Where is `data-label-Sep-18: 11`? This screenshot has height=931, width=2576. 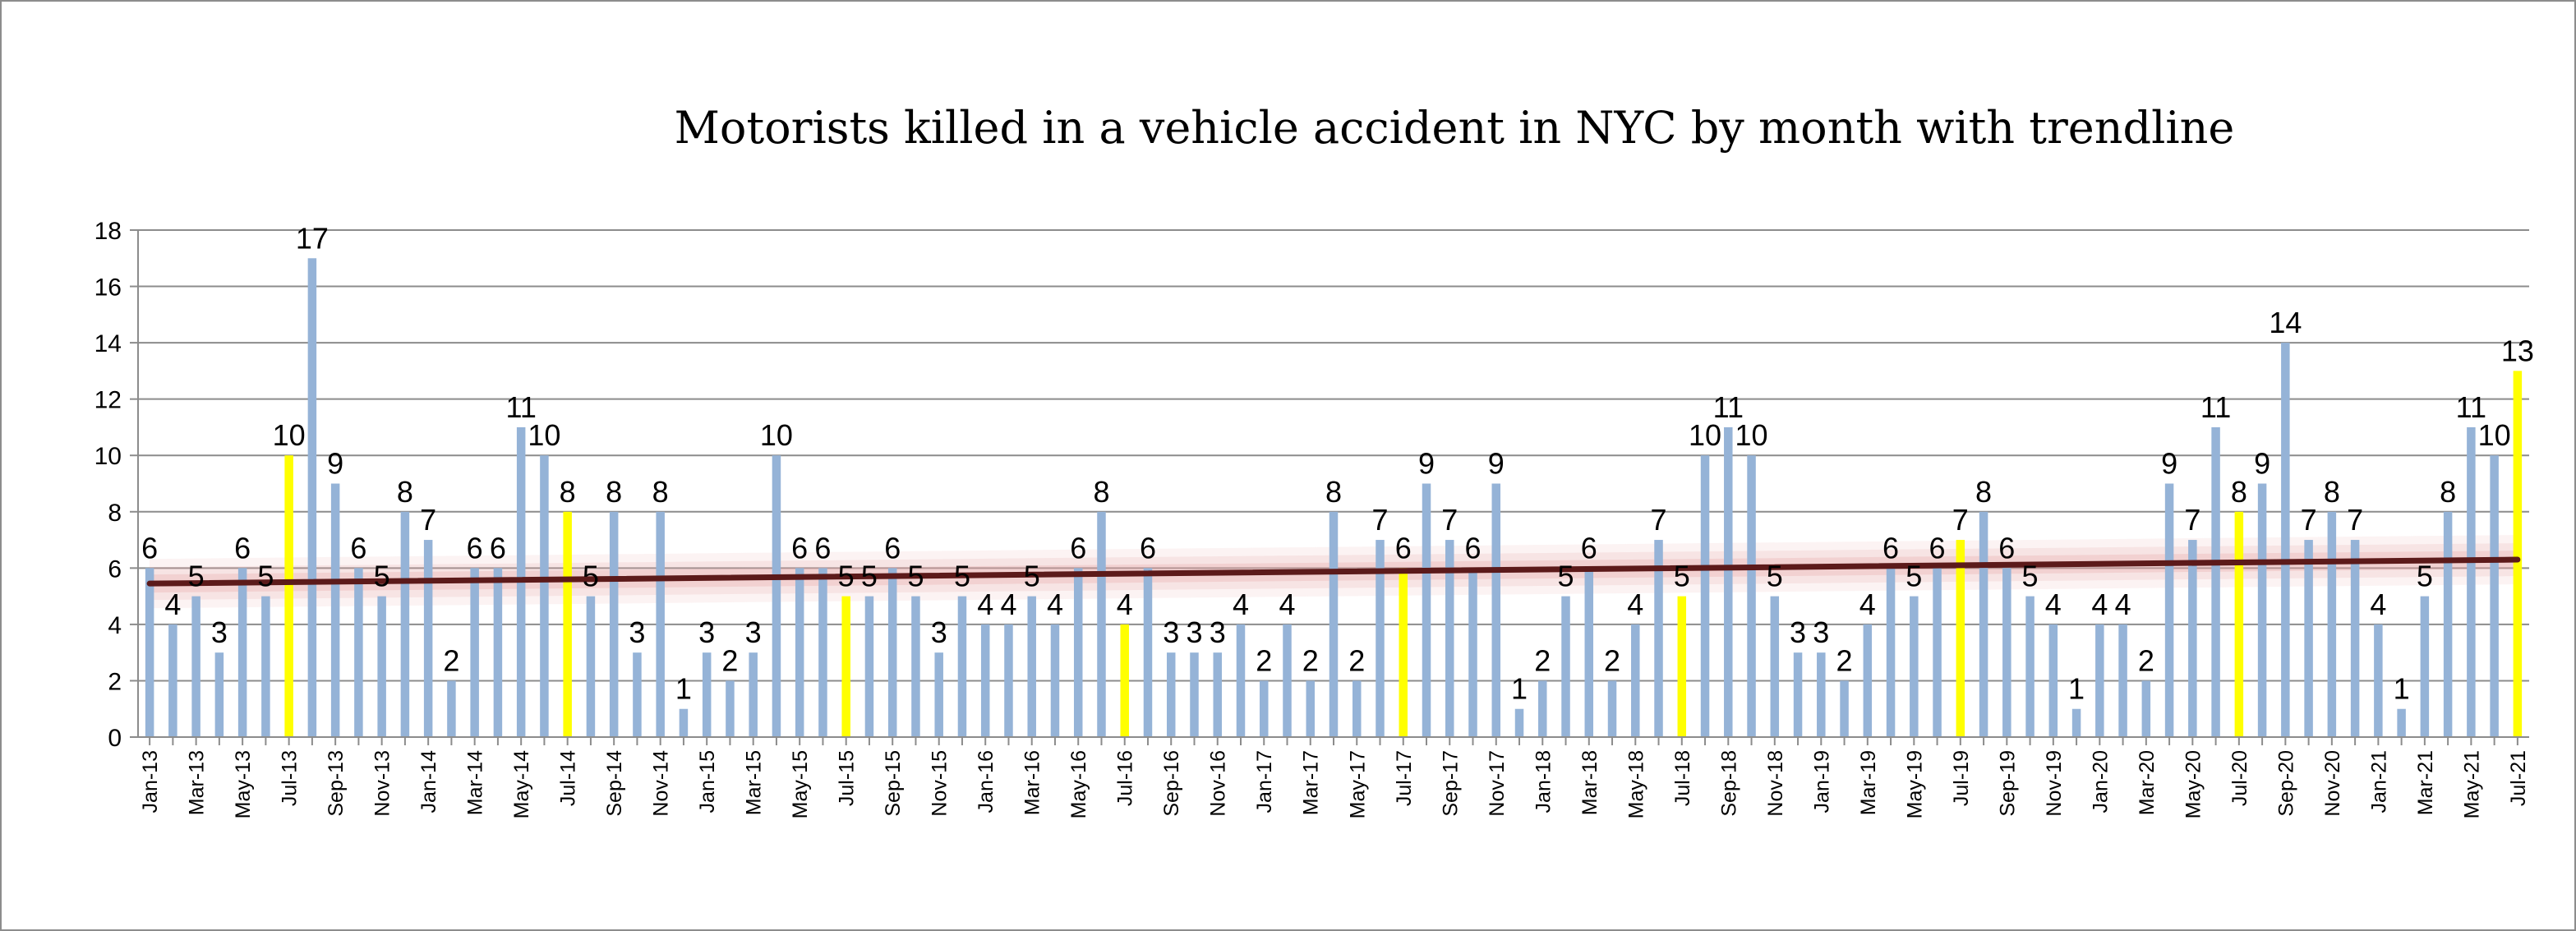 data-label-Sep-18: 11 is located at coordinates (1728, 407).